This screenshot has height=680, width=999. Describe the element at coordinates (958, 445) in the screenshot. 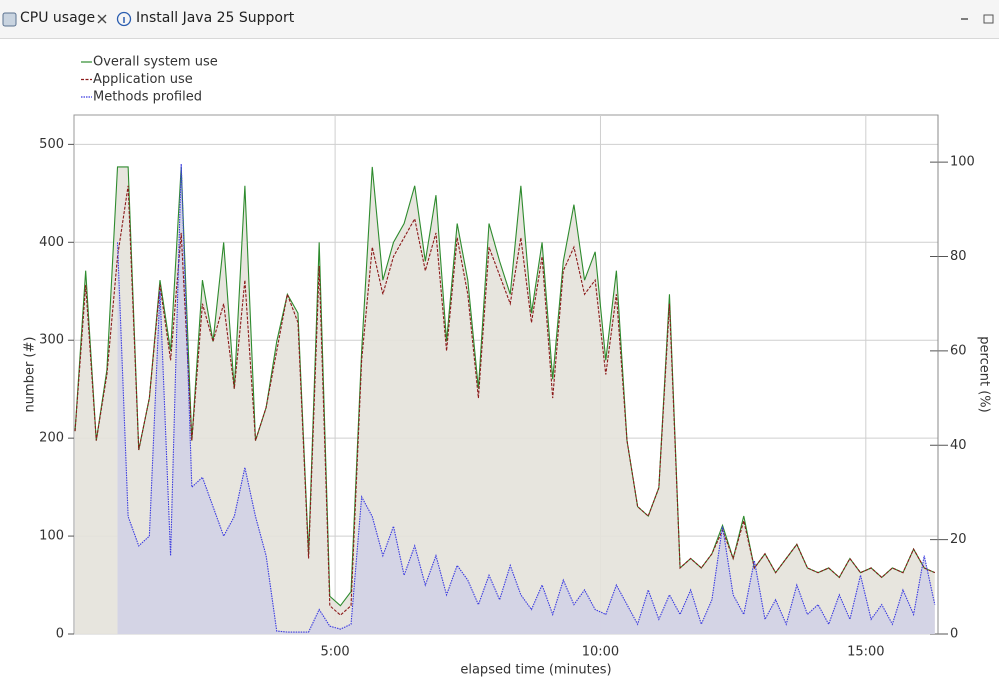

I see `y2-tick-label: 40` at that location.